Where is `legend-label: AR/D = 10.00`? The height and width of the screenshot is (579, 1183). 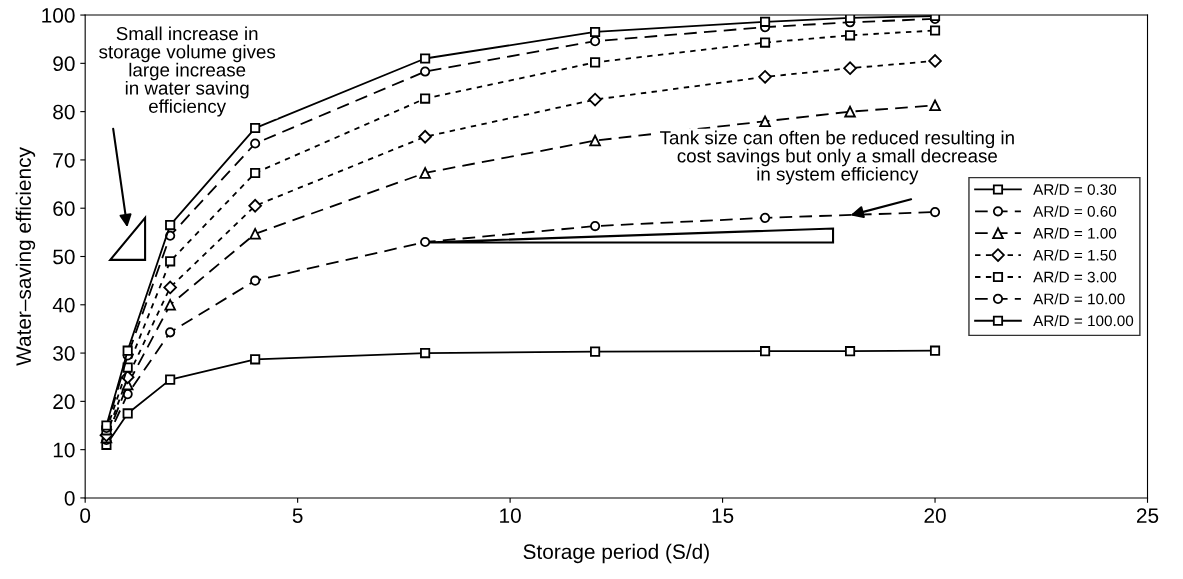
legend-label: AR/D = 10.00 is located at coordinates (1079, 299).